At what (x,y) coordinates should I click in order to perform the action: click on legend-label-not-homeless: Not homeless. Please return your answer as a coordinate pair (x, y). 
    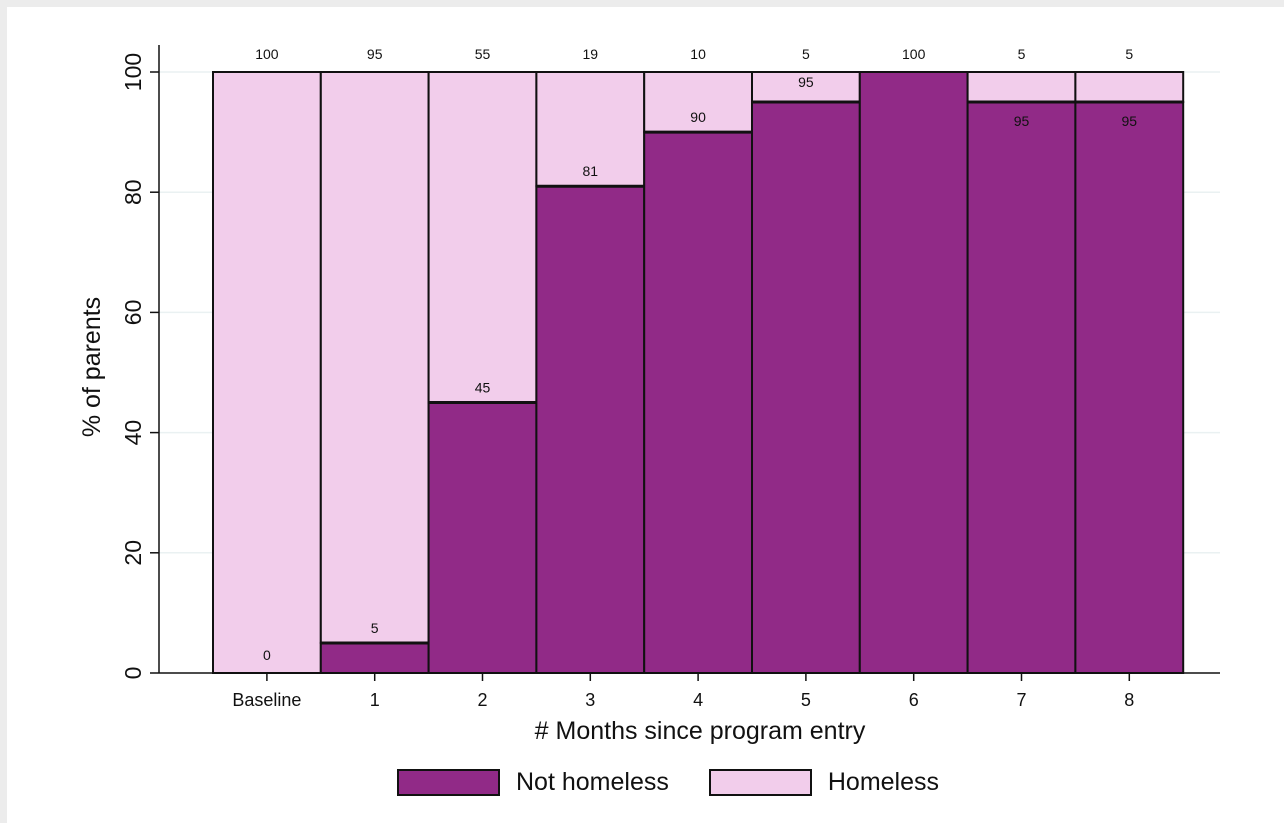
    Looking at the image, I should click on (592, 782).